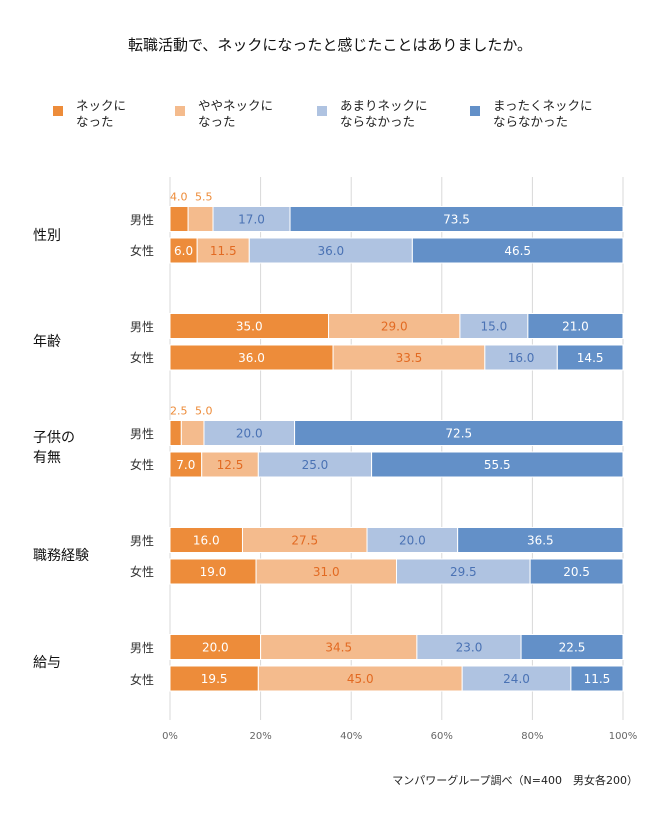  Describe the element at coordinates (204, 197) in the screenshot. I see `data-label-outside: 5.5` at that location.